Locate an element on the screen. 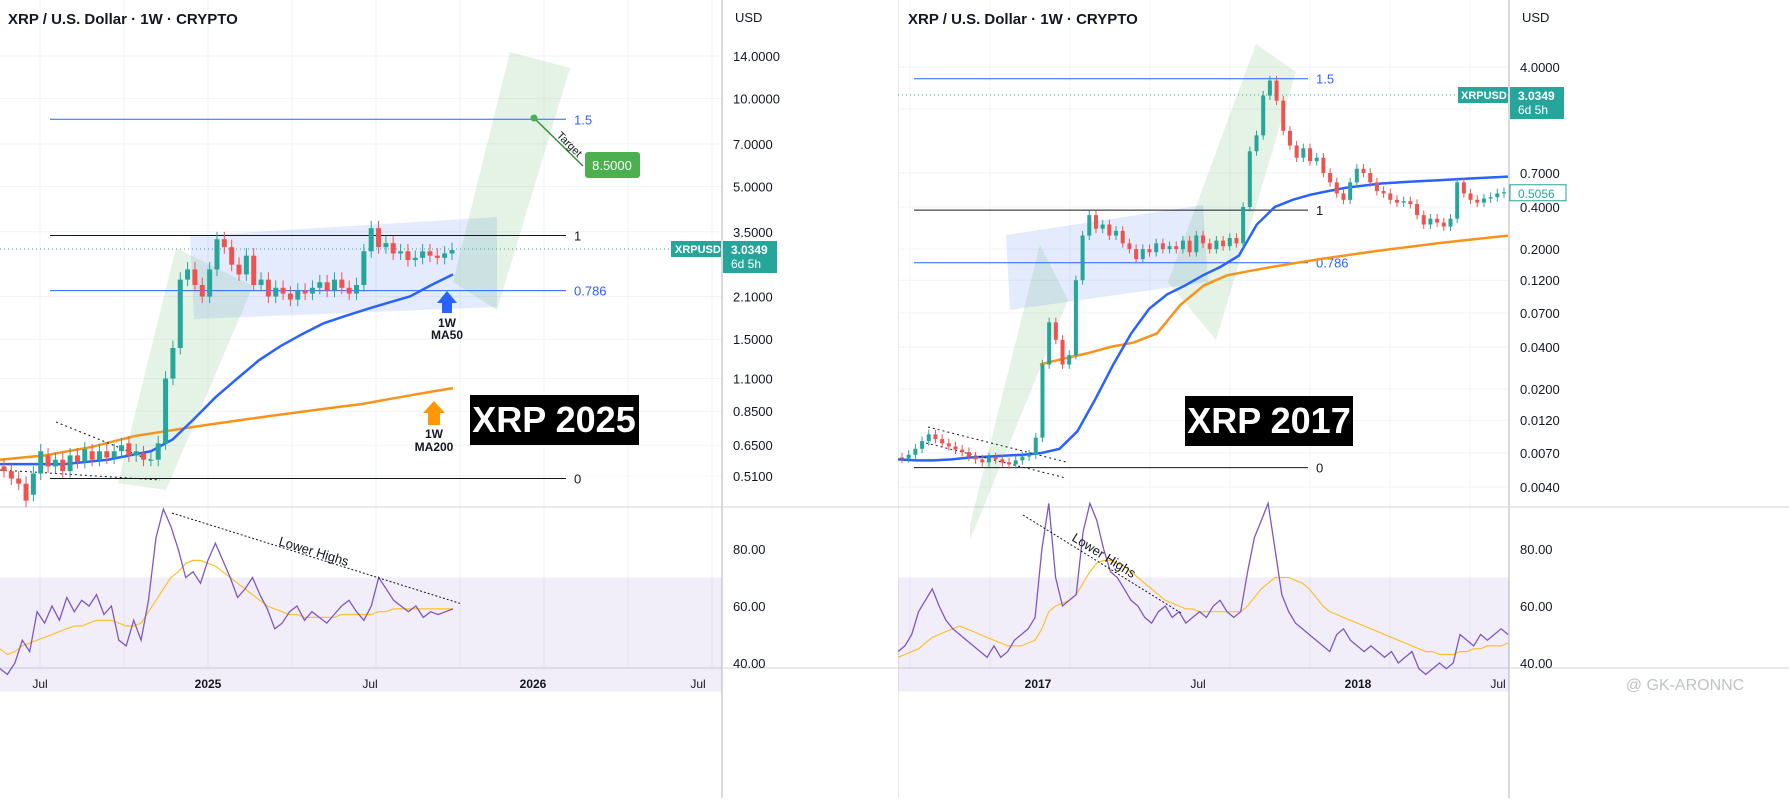  target-label: Target is located at coordinates (569, 145).